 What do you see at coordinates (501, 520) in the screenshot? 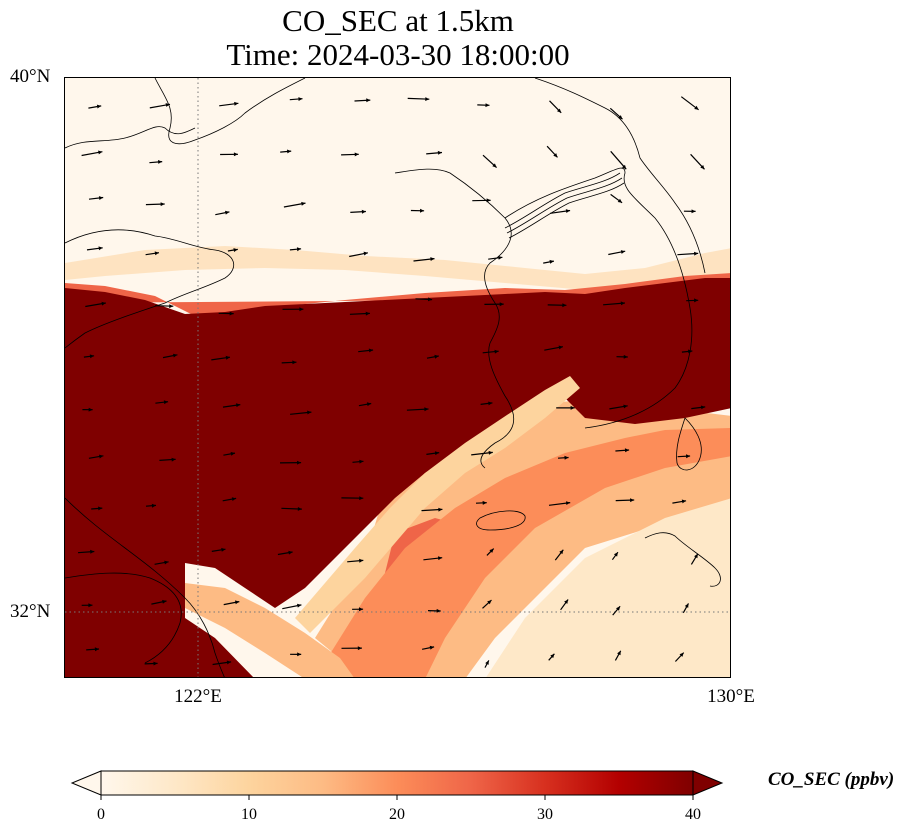
I see `coastline-jeju` at bounding box center [501, 520].